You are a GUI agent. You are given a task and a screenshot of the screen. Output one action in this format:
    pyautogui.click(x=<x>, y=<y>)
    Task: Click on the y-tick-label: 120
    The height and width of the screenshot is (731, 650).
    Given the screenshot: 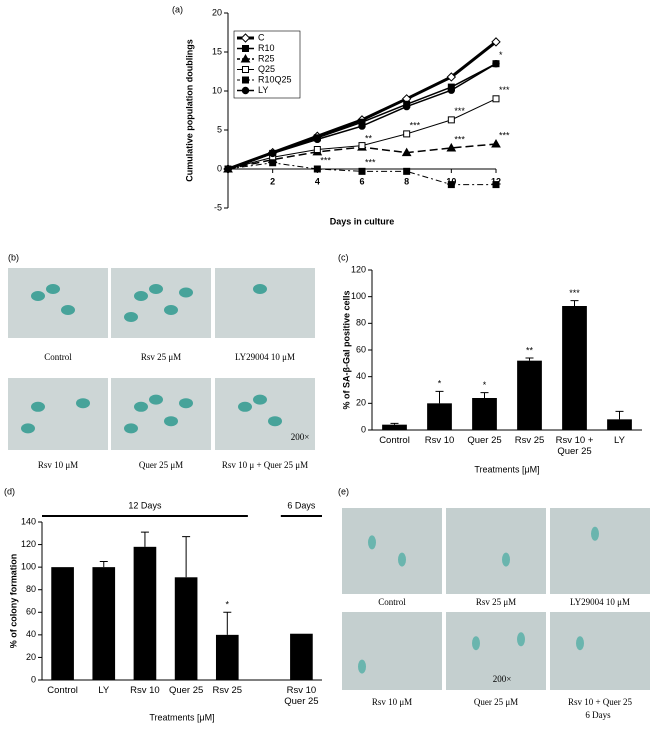 What is the action you would take?
    pyautogui.click(x=358, y=269)
    